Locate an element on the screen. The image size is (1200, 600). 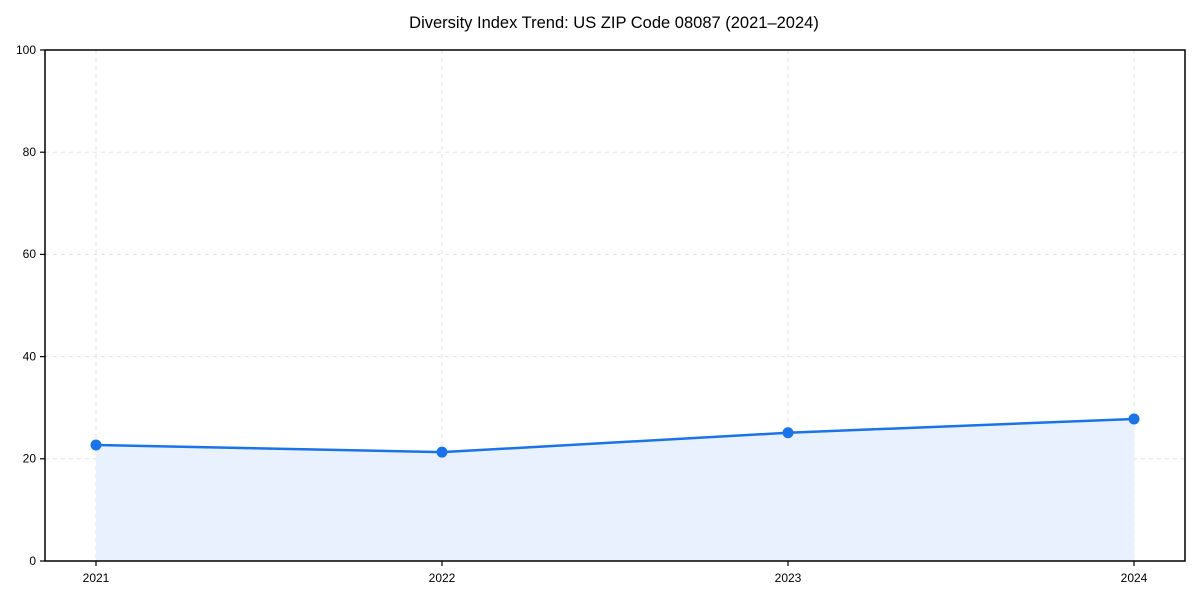
y-tick-label: 0 is located at coordinates (32, 561).